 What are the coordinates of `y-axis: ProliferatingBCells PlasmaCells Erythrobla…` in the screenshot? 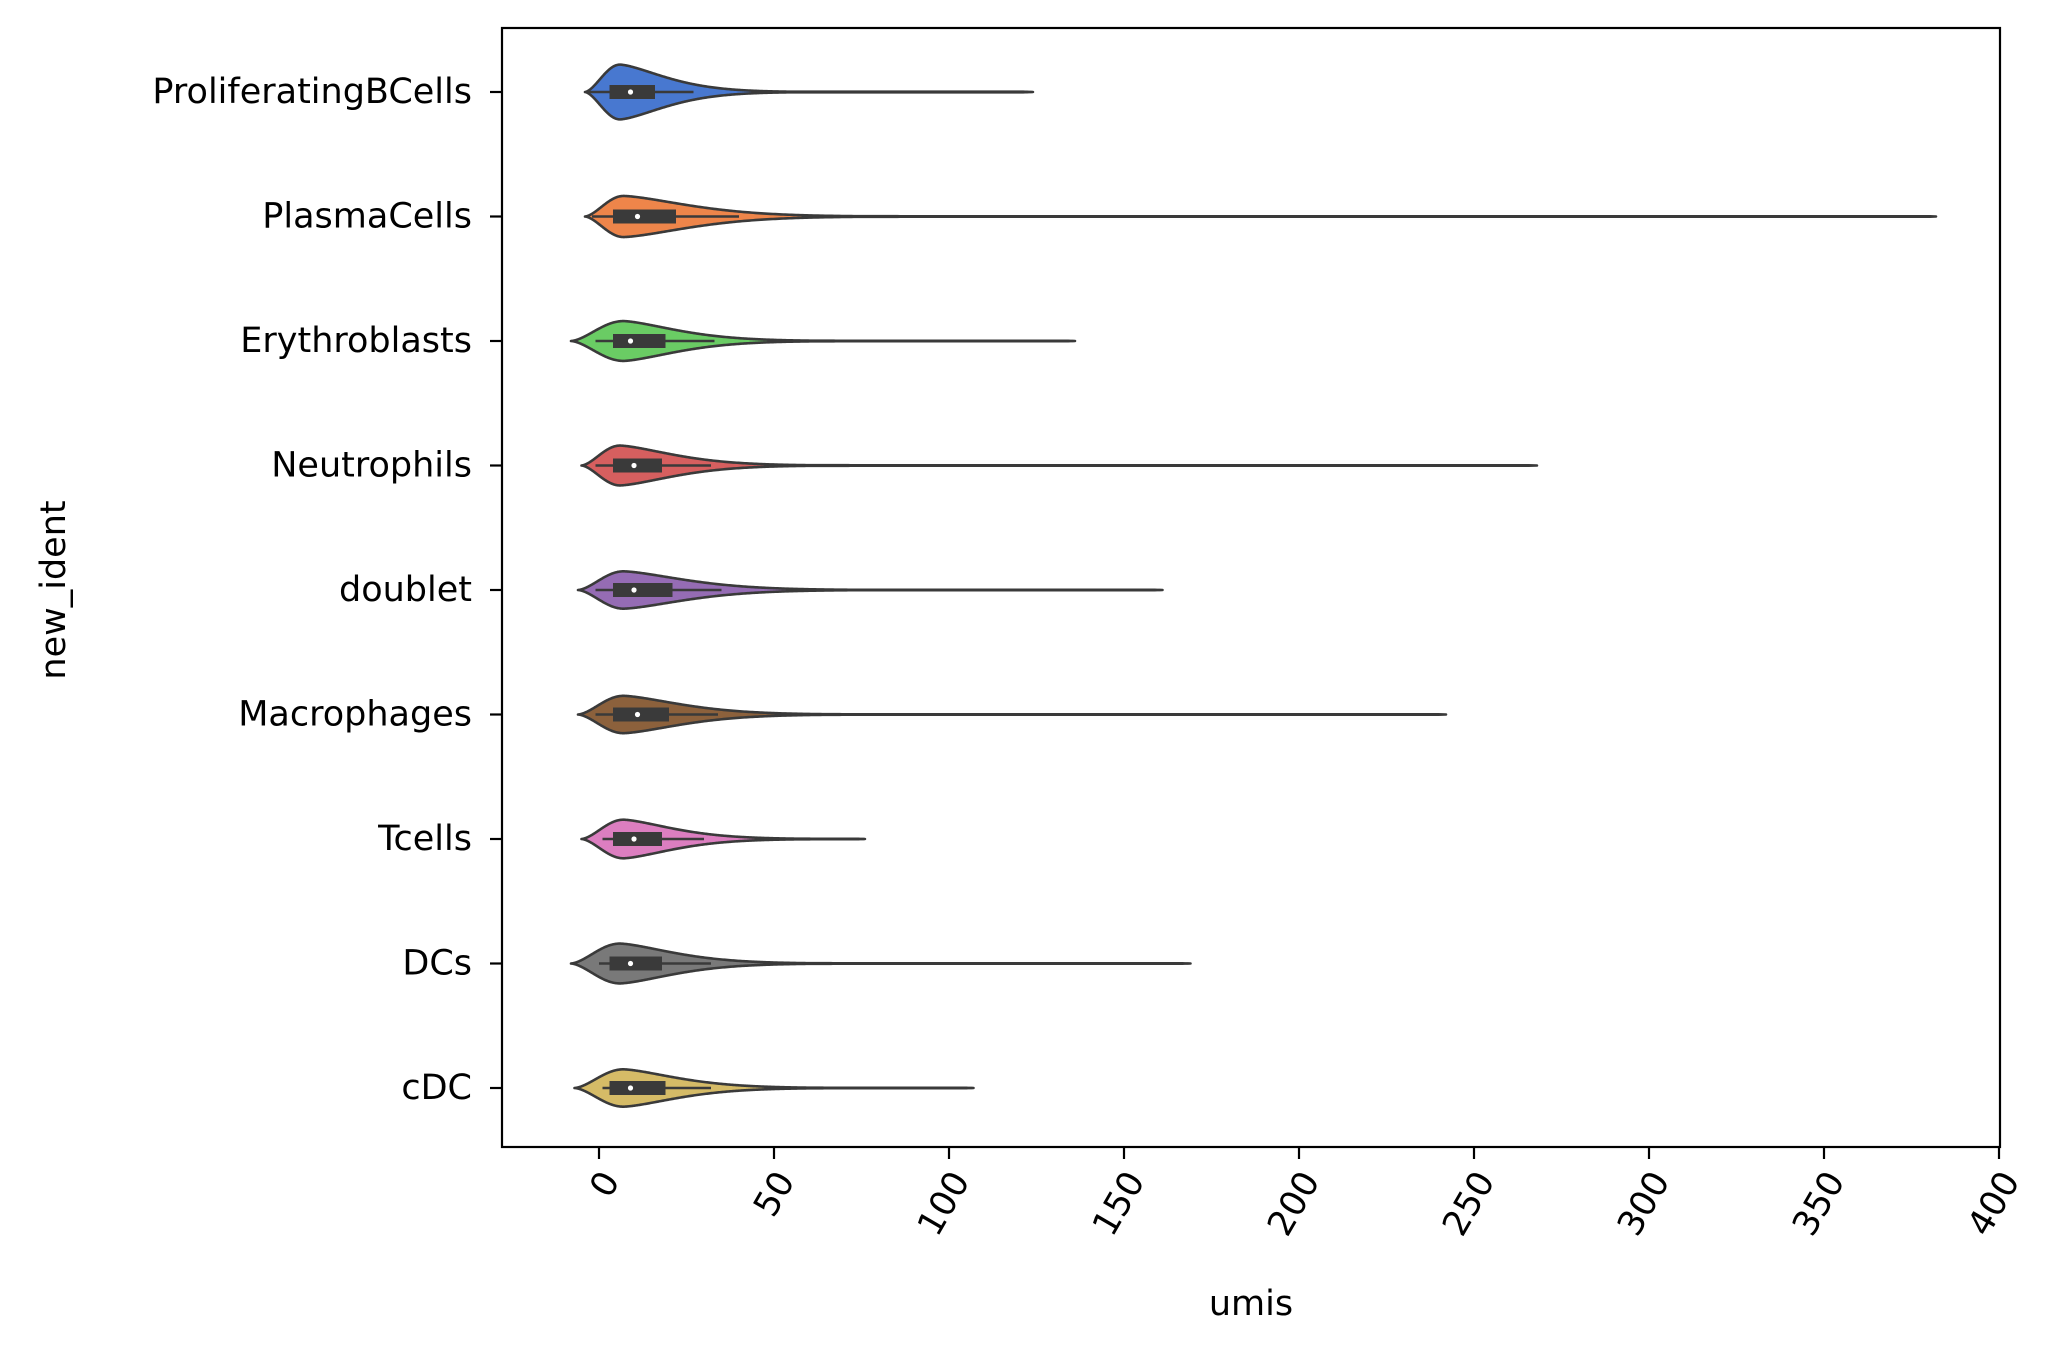 It's located at (327, 590).